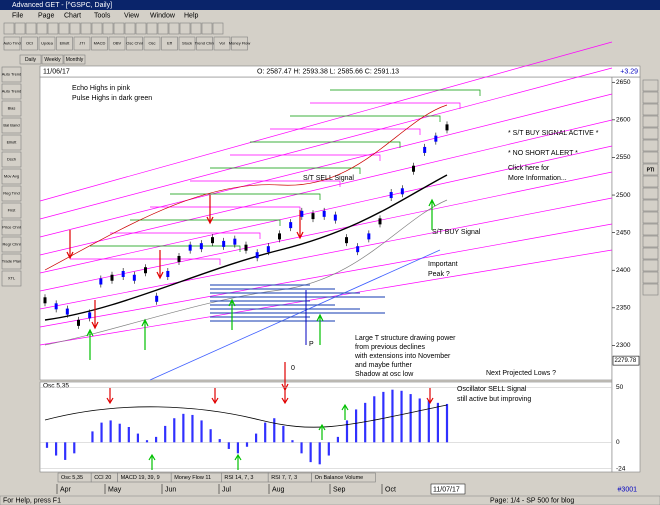 This screenshot has height=505, width=660. I want to click on toolbar-label: OCI, so click(29, 43).